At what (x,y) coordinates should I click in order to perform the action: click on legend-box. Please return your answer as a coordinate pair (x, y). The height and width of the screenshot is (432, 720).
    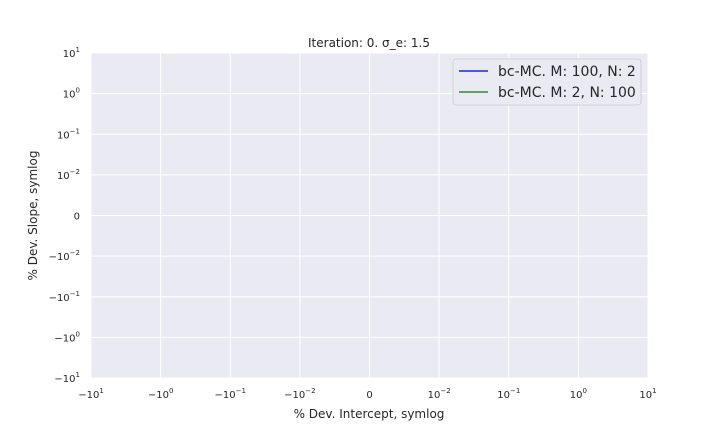
    Looking at the image, I should click on (547, 82).